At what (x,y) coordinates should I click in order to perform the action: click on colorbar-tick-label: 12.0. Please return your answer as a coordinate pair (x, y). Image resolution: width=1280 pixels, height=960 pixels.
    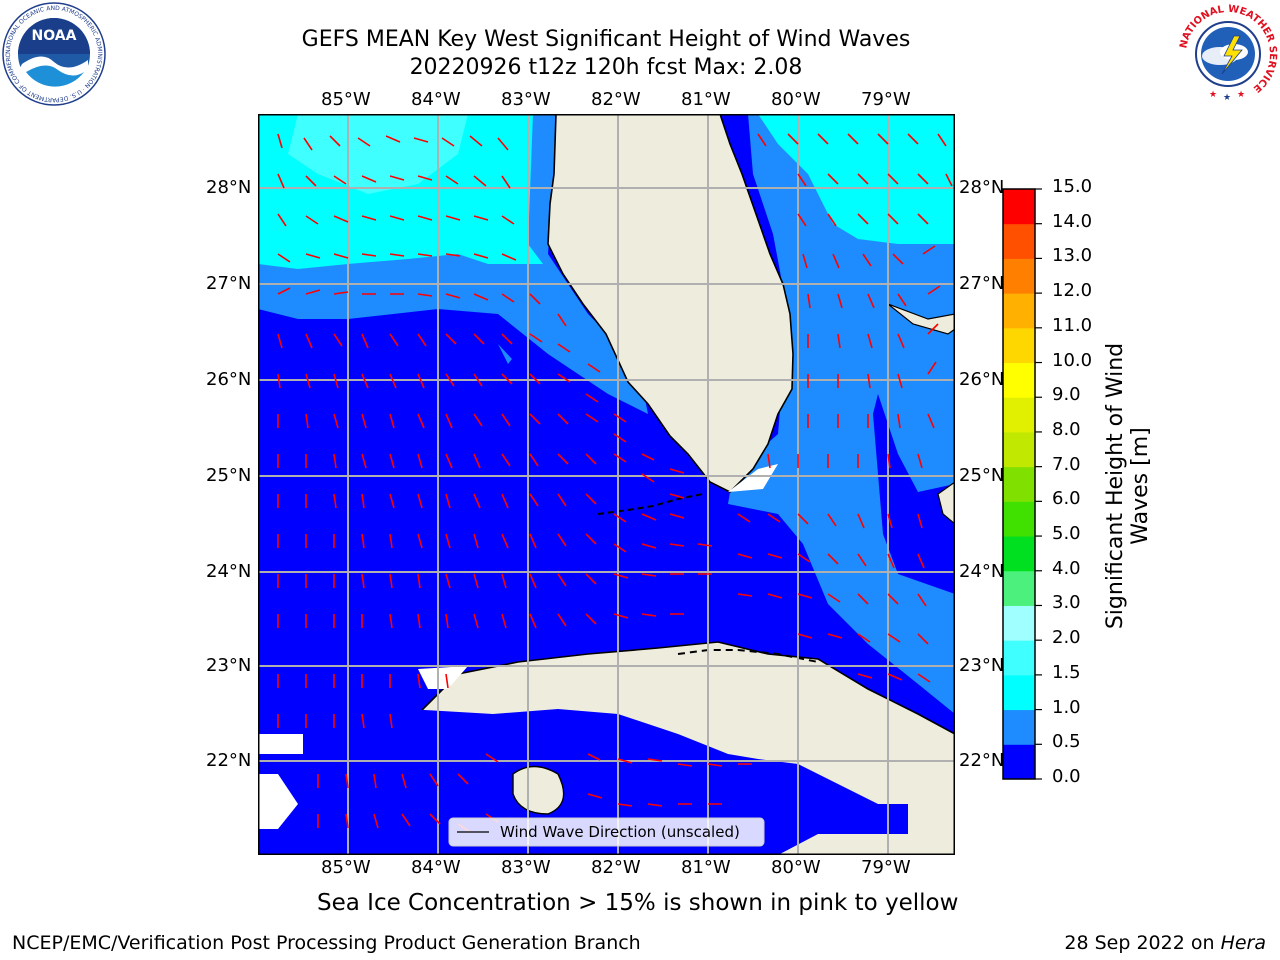
    Looking at the image, I should click on (1072, 291).